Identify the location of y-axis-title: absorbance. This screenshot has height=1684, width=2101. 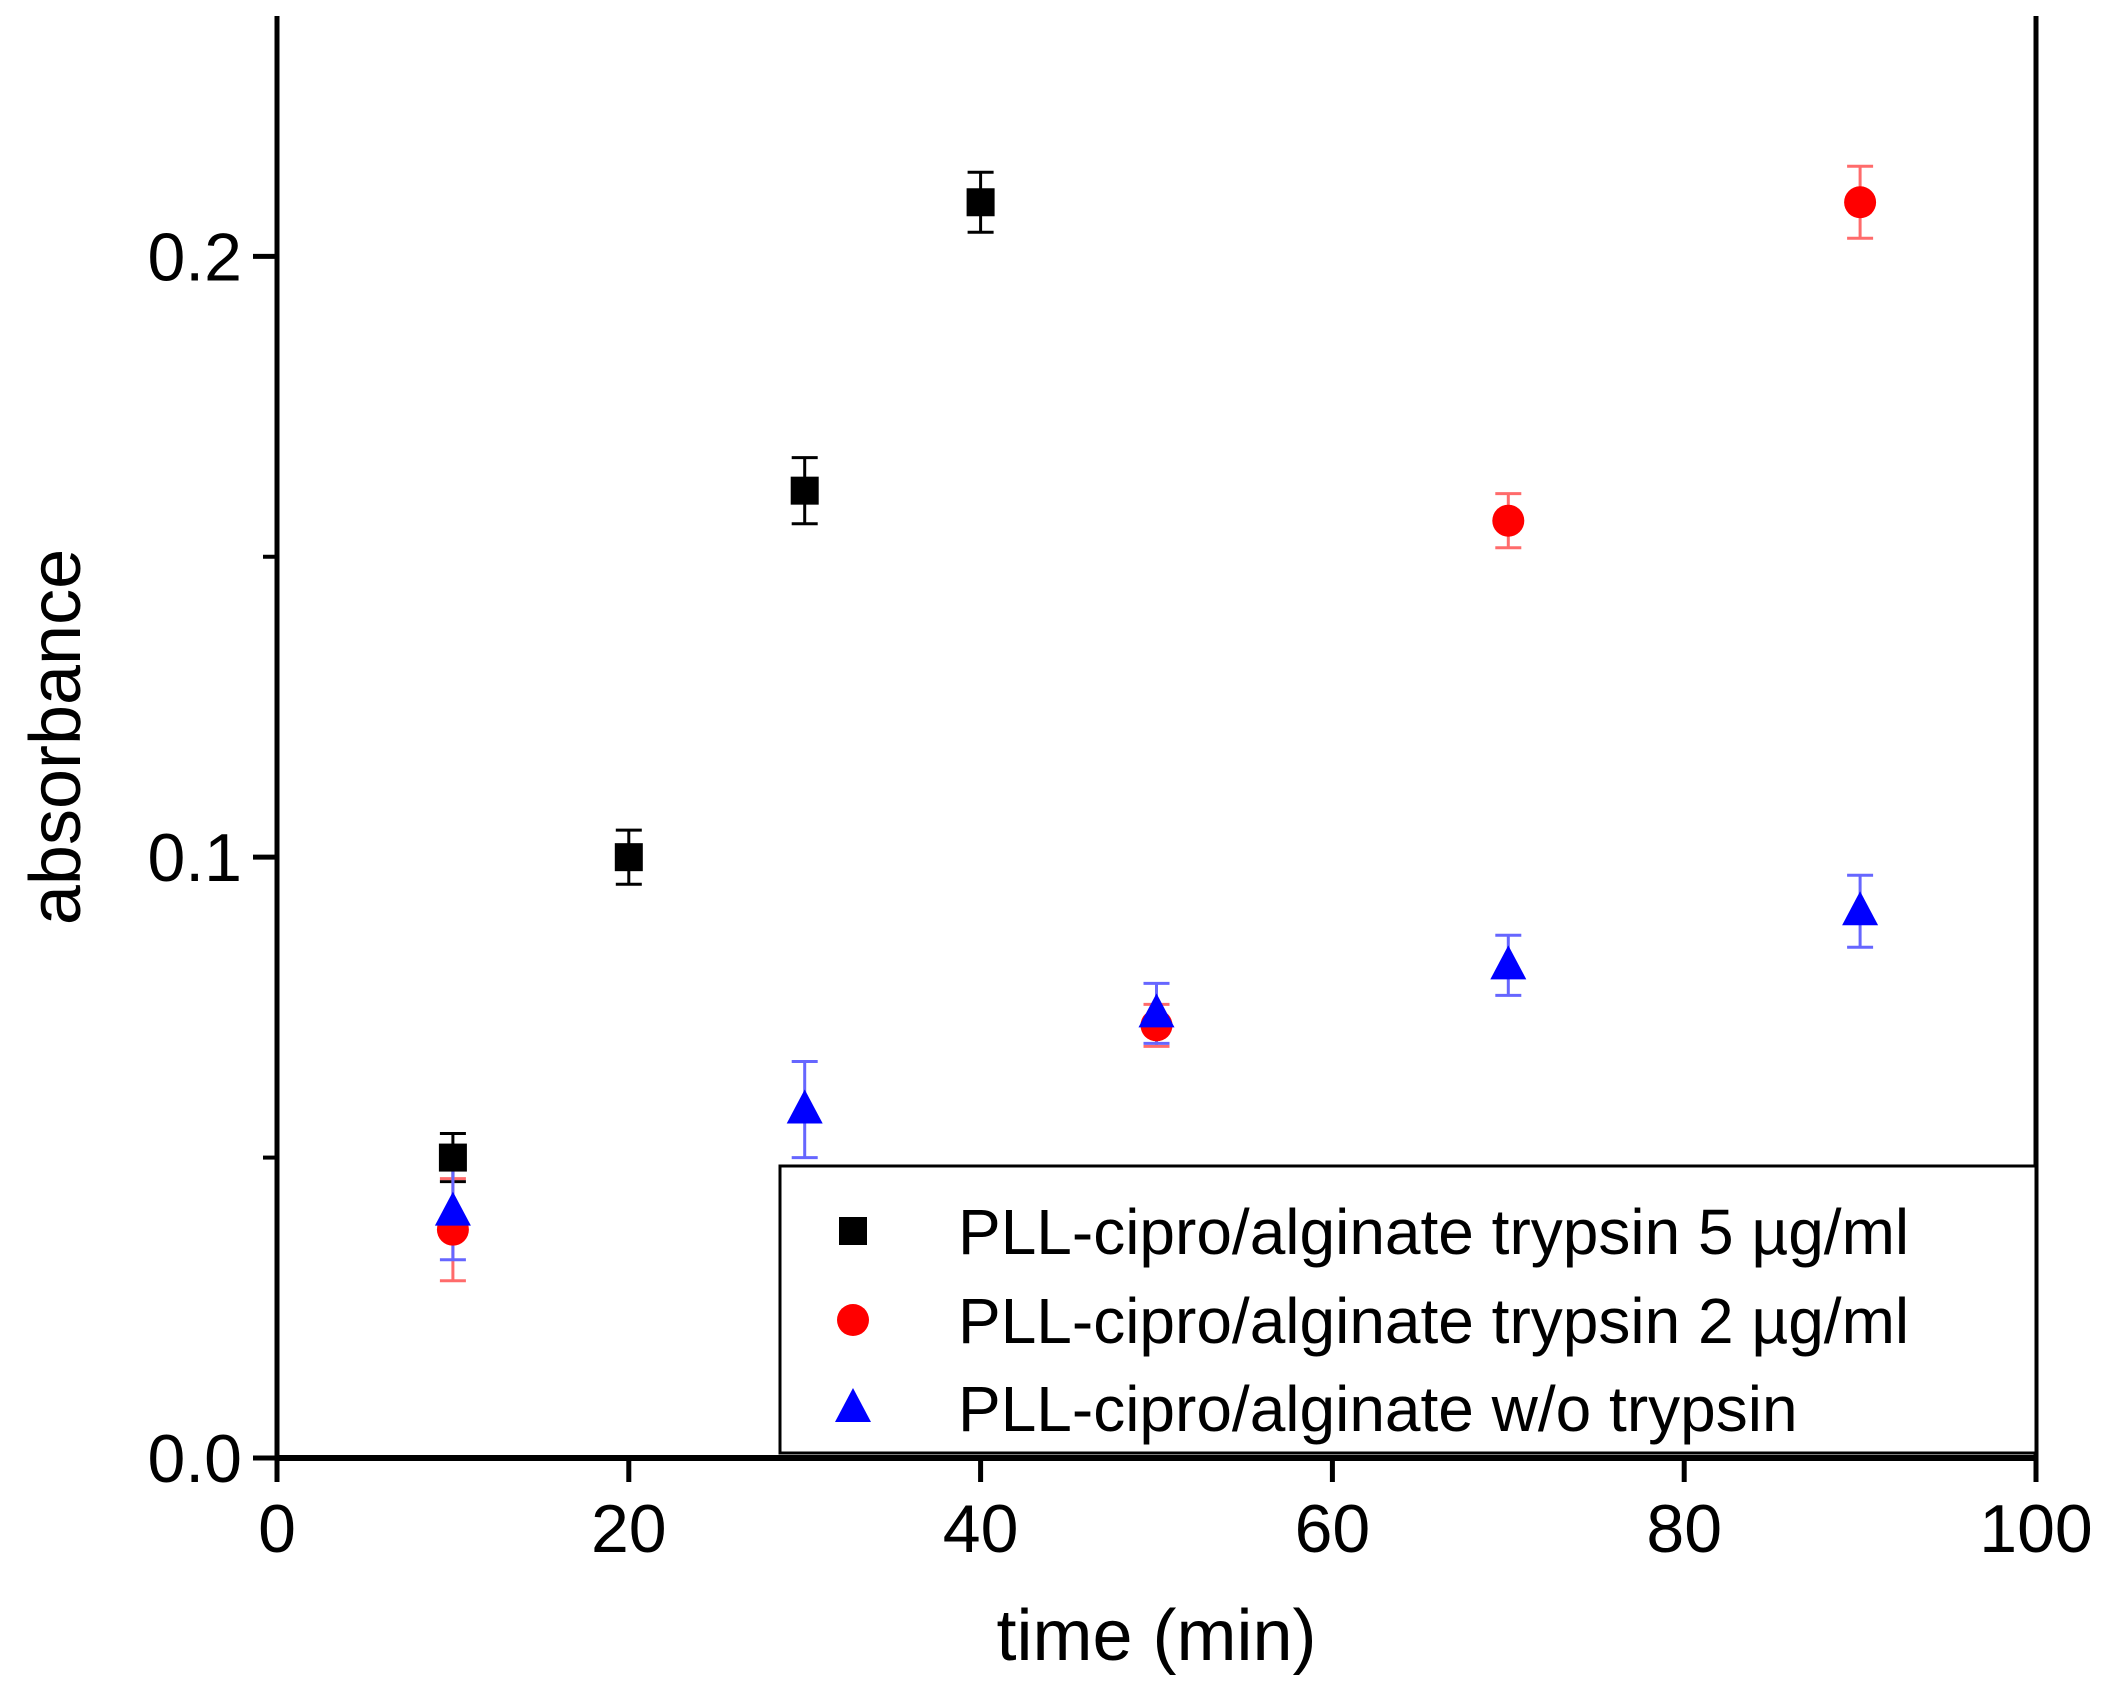
(56, 737).